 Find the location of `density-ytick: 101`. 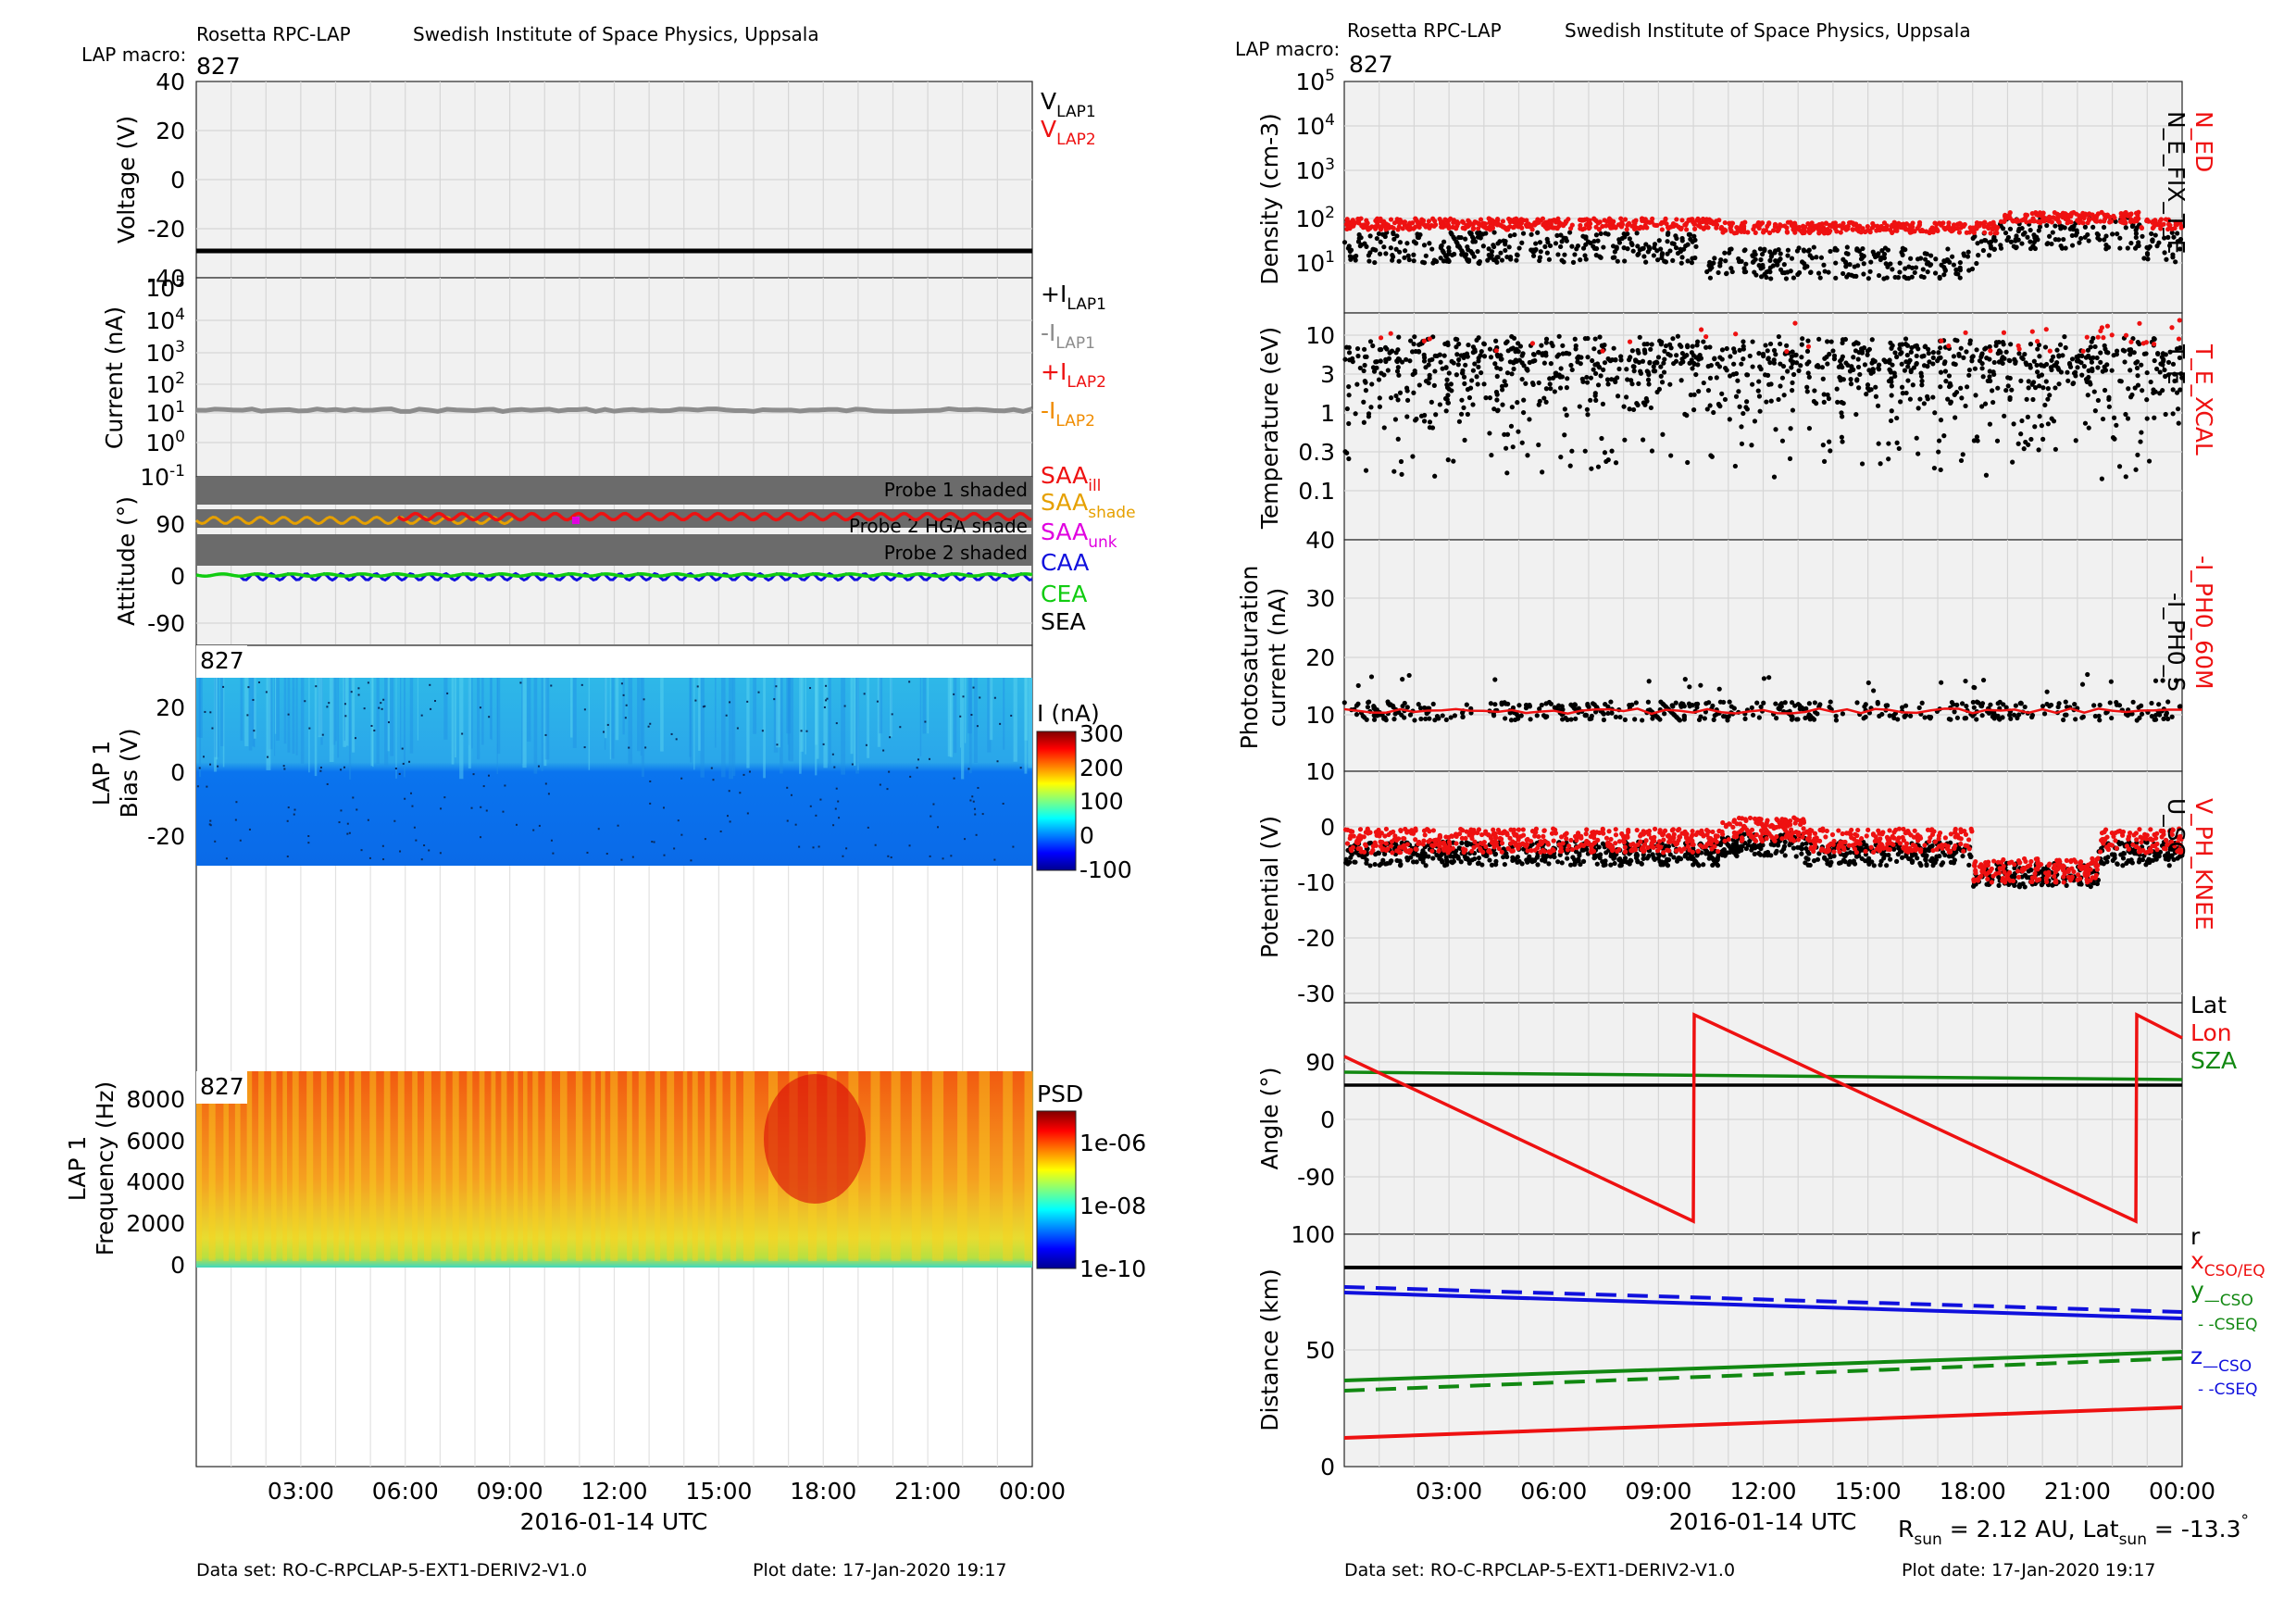

density-ytick: 101 is located at coordinates (1315, 262).